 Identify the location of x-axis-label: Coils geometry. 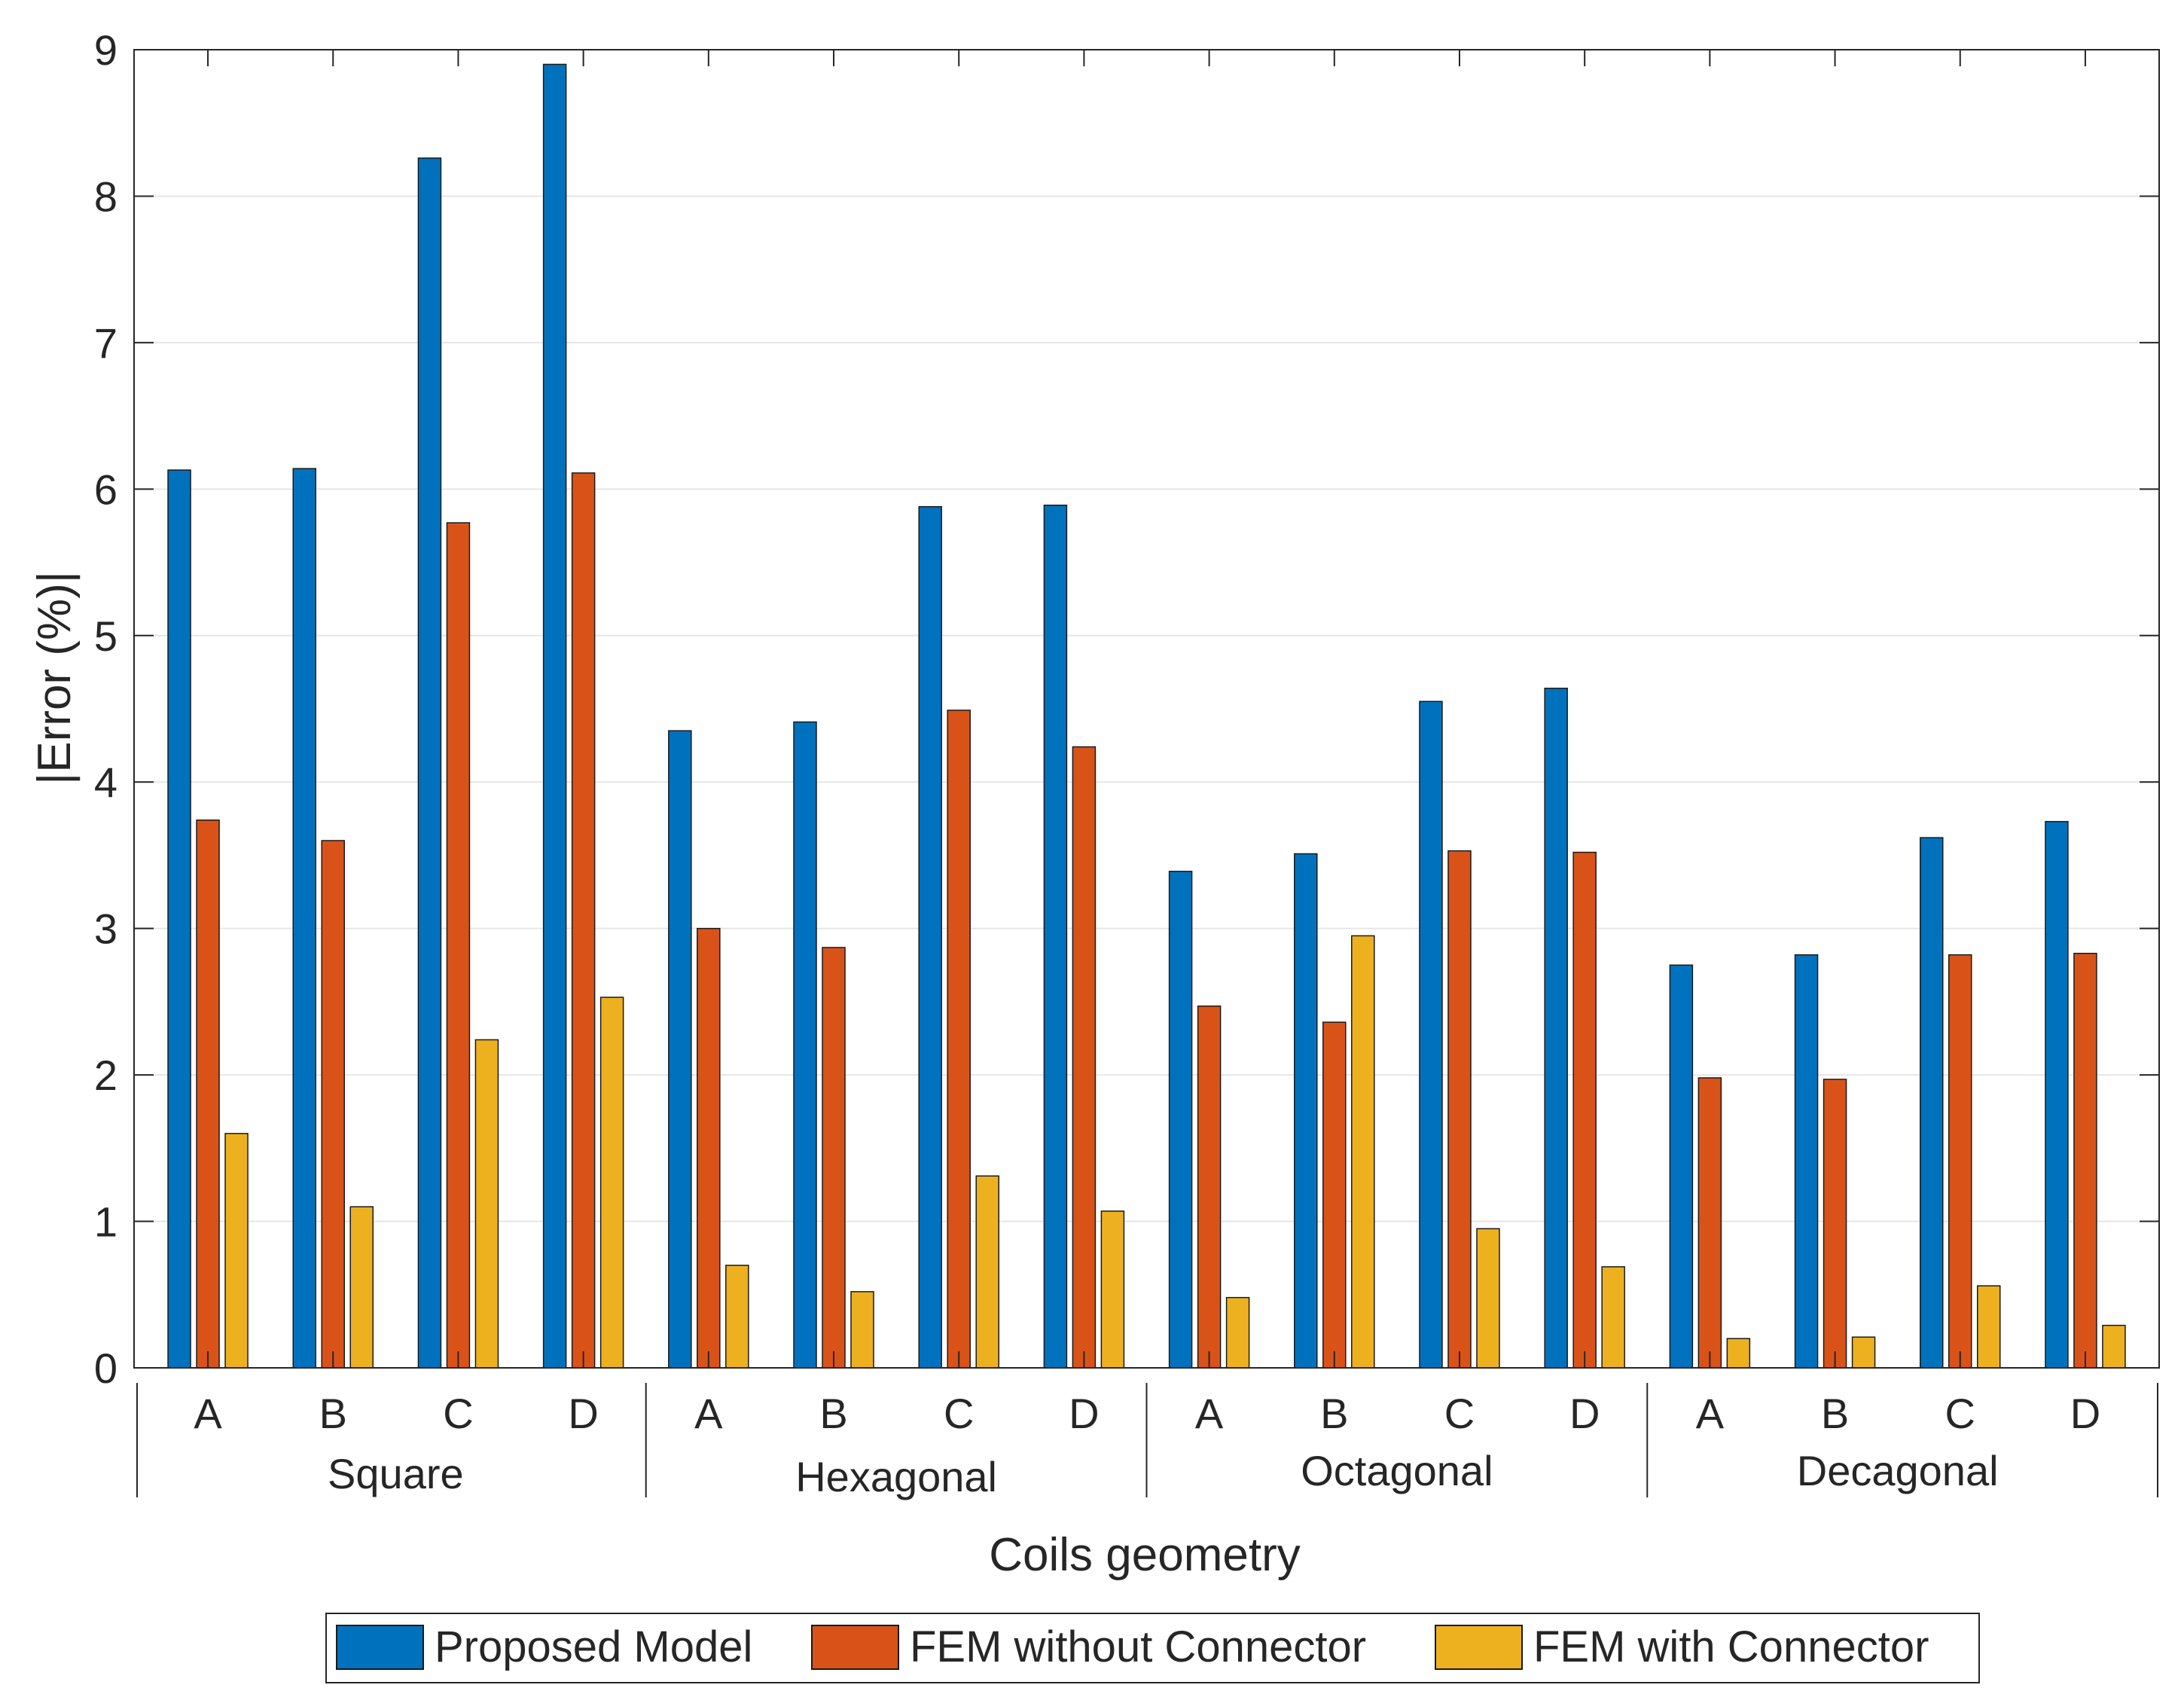
(1144, 1555).